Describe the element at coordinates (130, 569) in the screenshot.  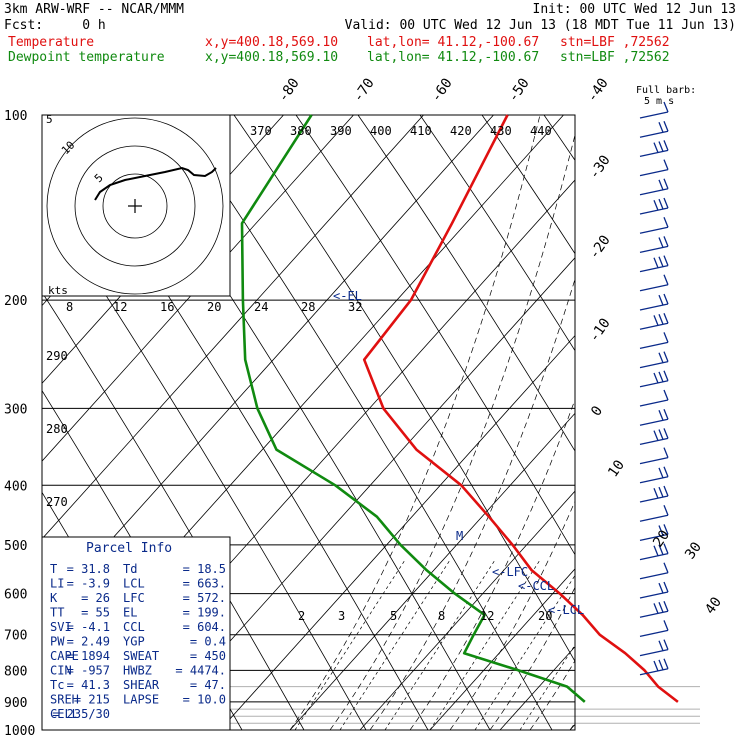
I see `parcel-key: Td` at that location.